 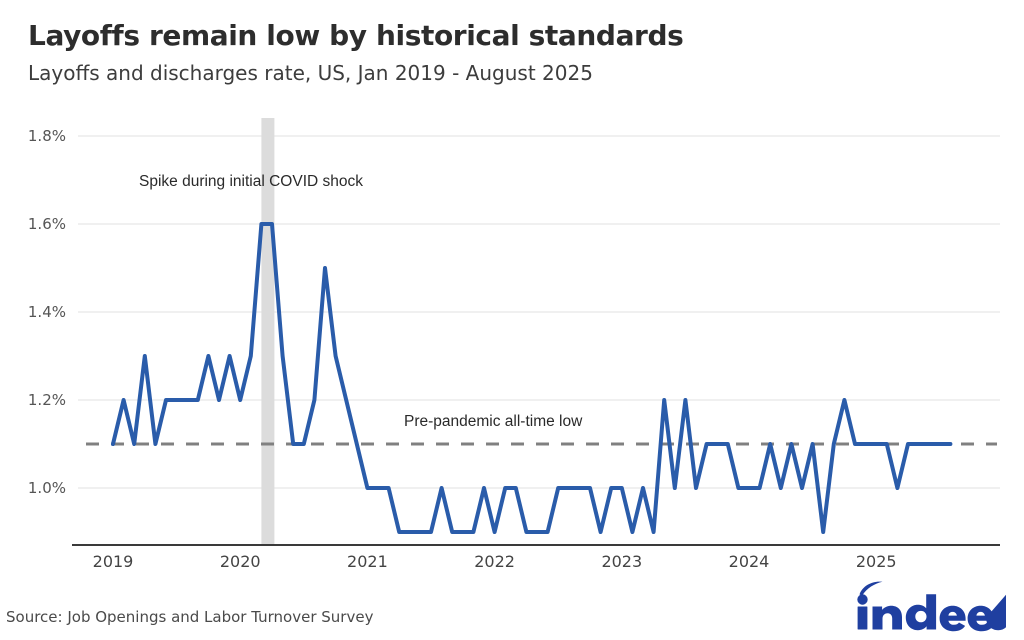 I want to click on x-axis-tick-label: 2020, so click(x=240, y=561).